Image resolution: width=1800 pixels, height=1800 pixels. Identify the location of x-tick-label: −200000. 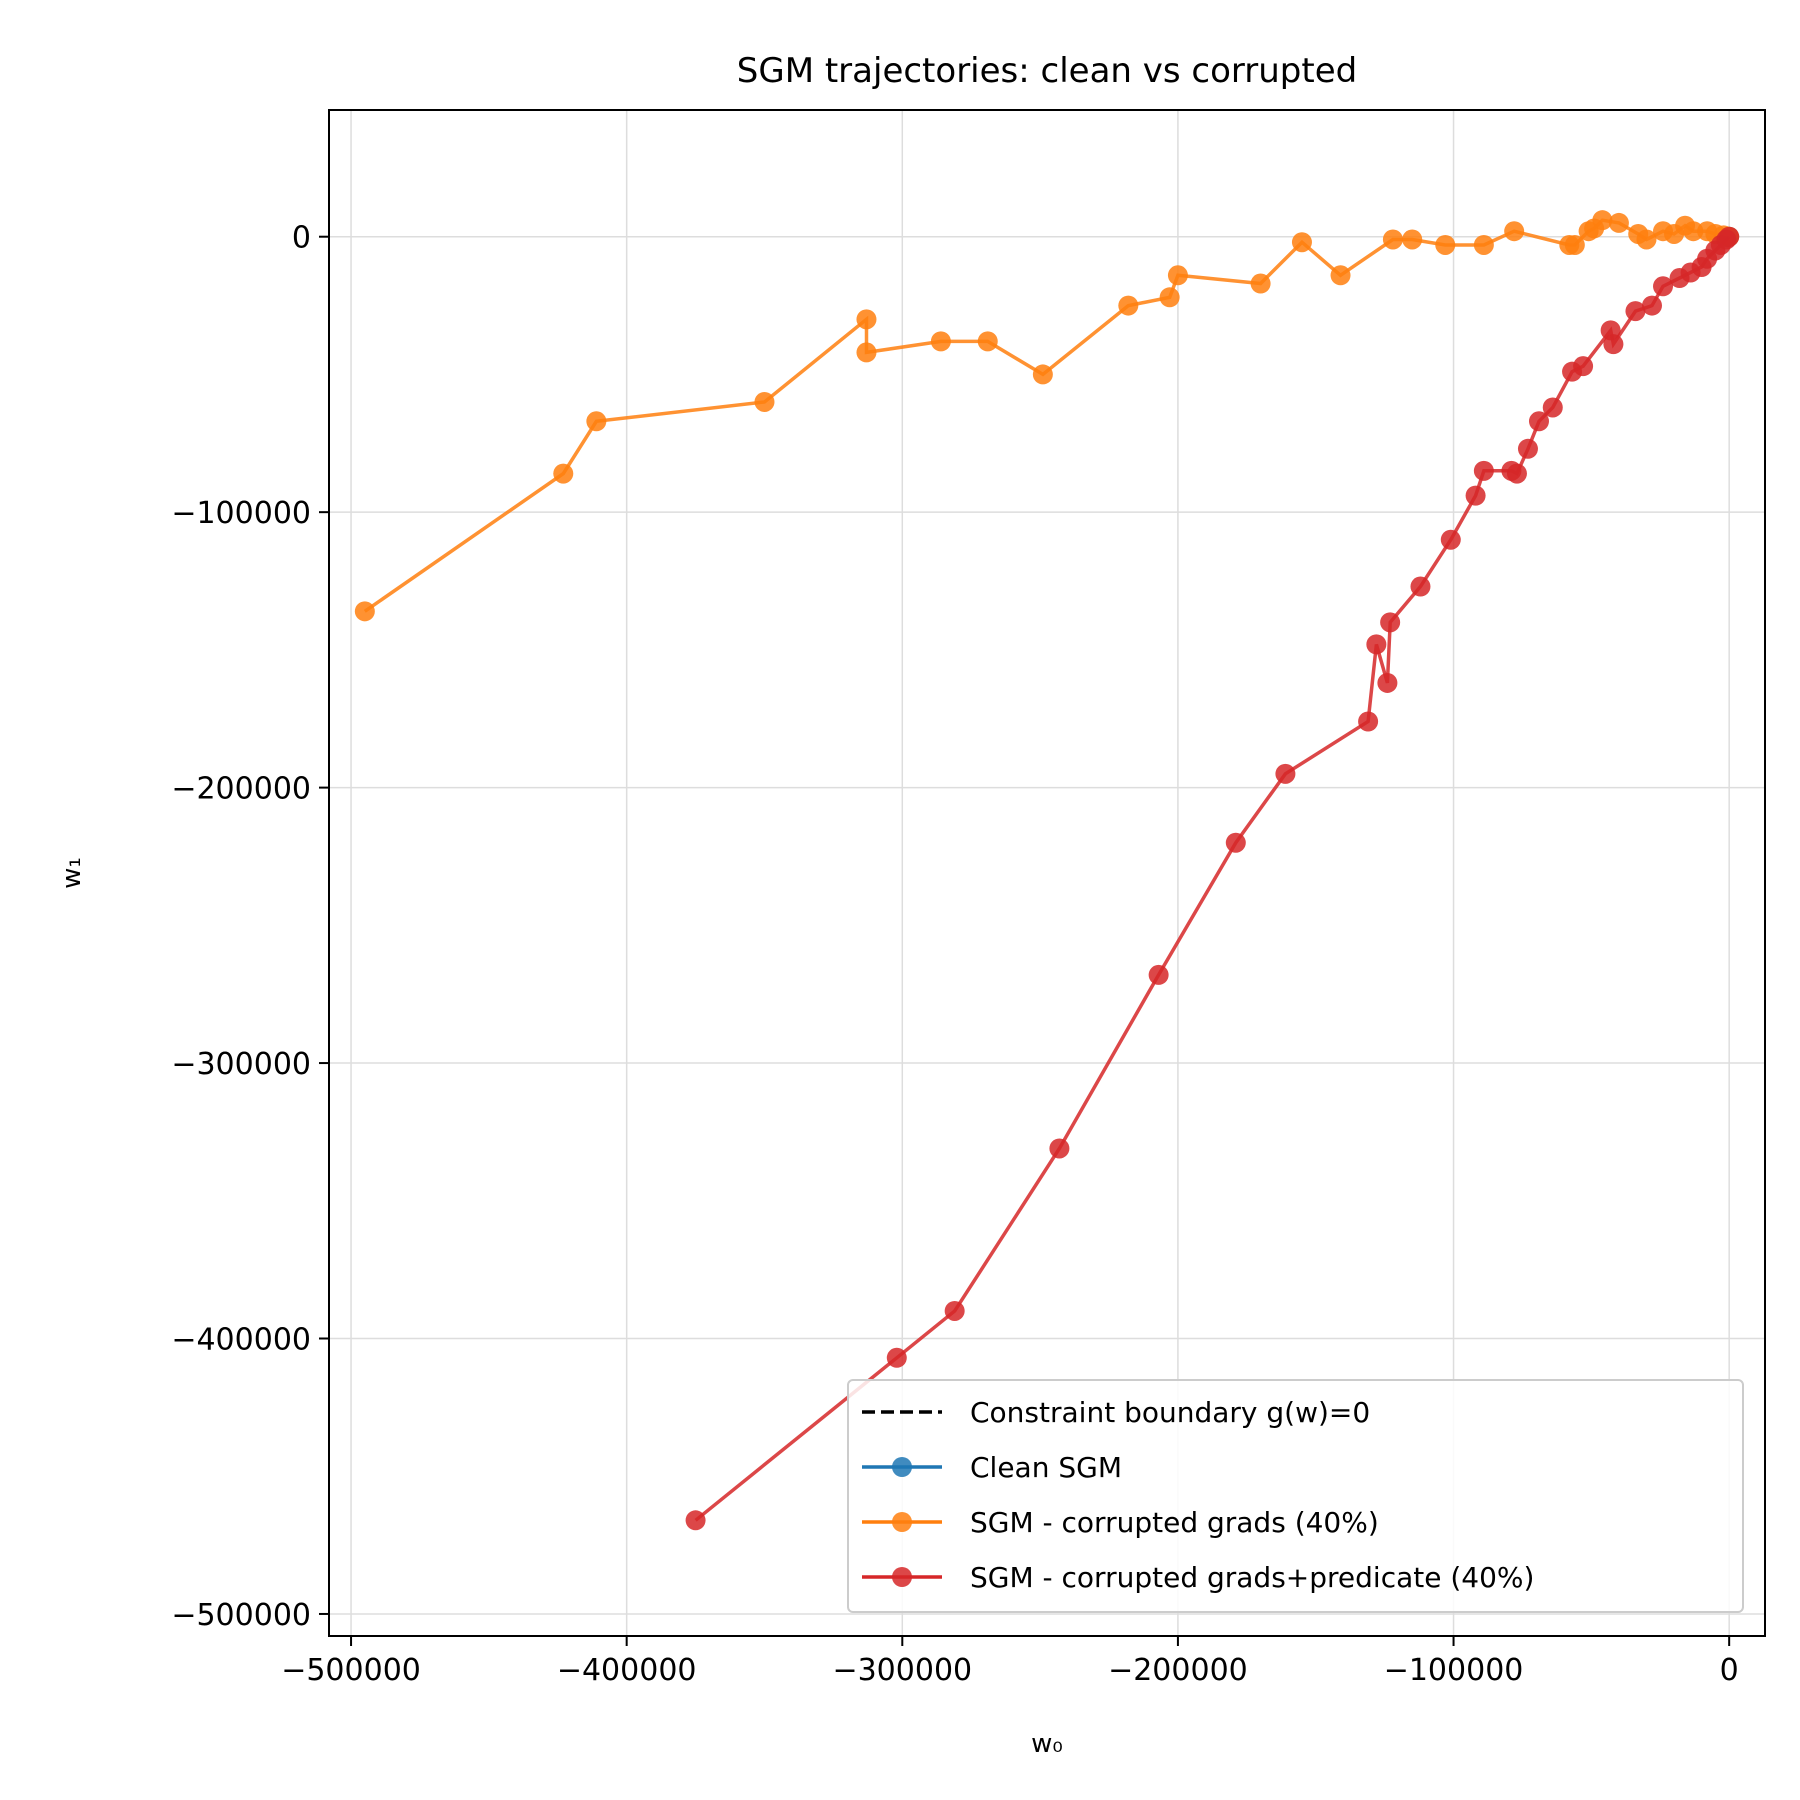
(1178, 1670).